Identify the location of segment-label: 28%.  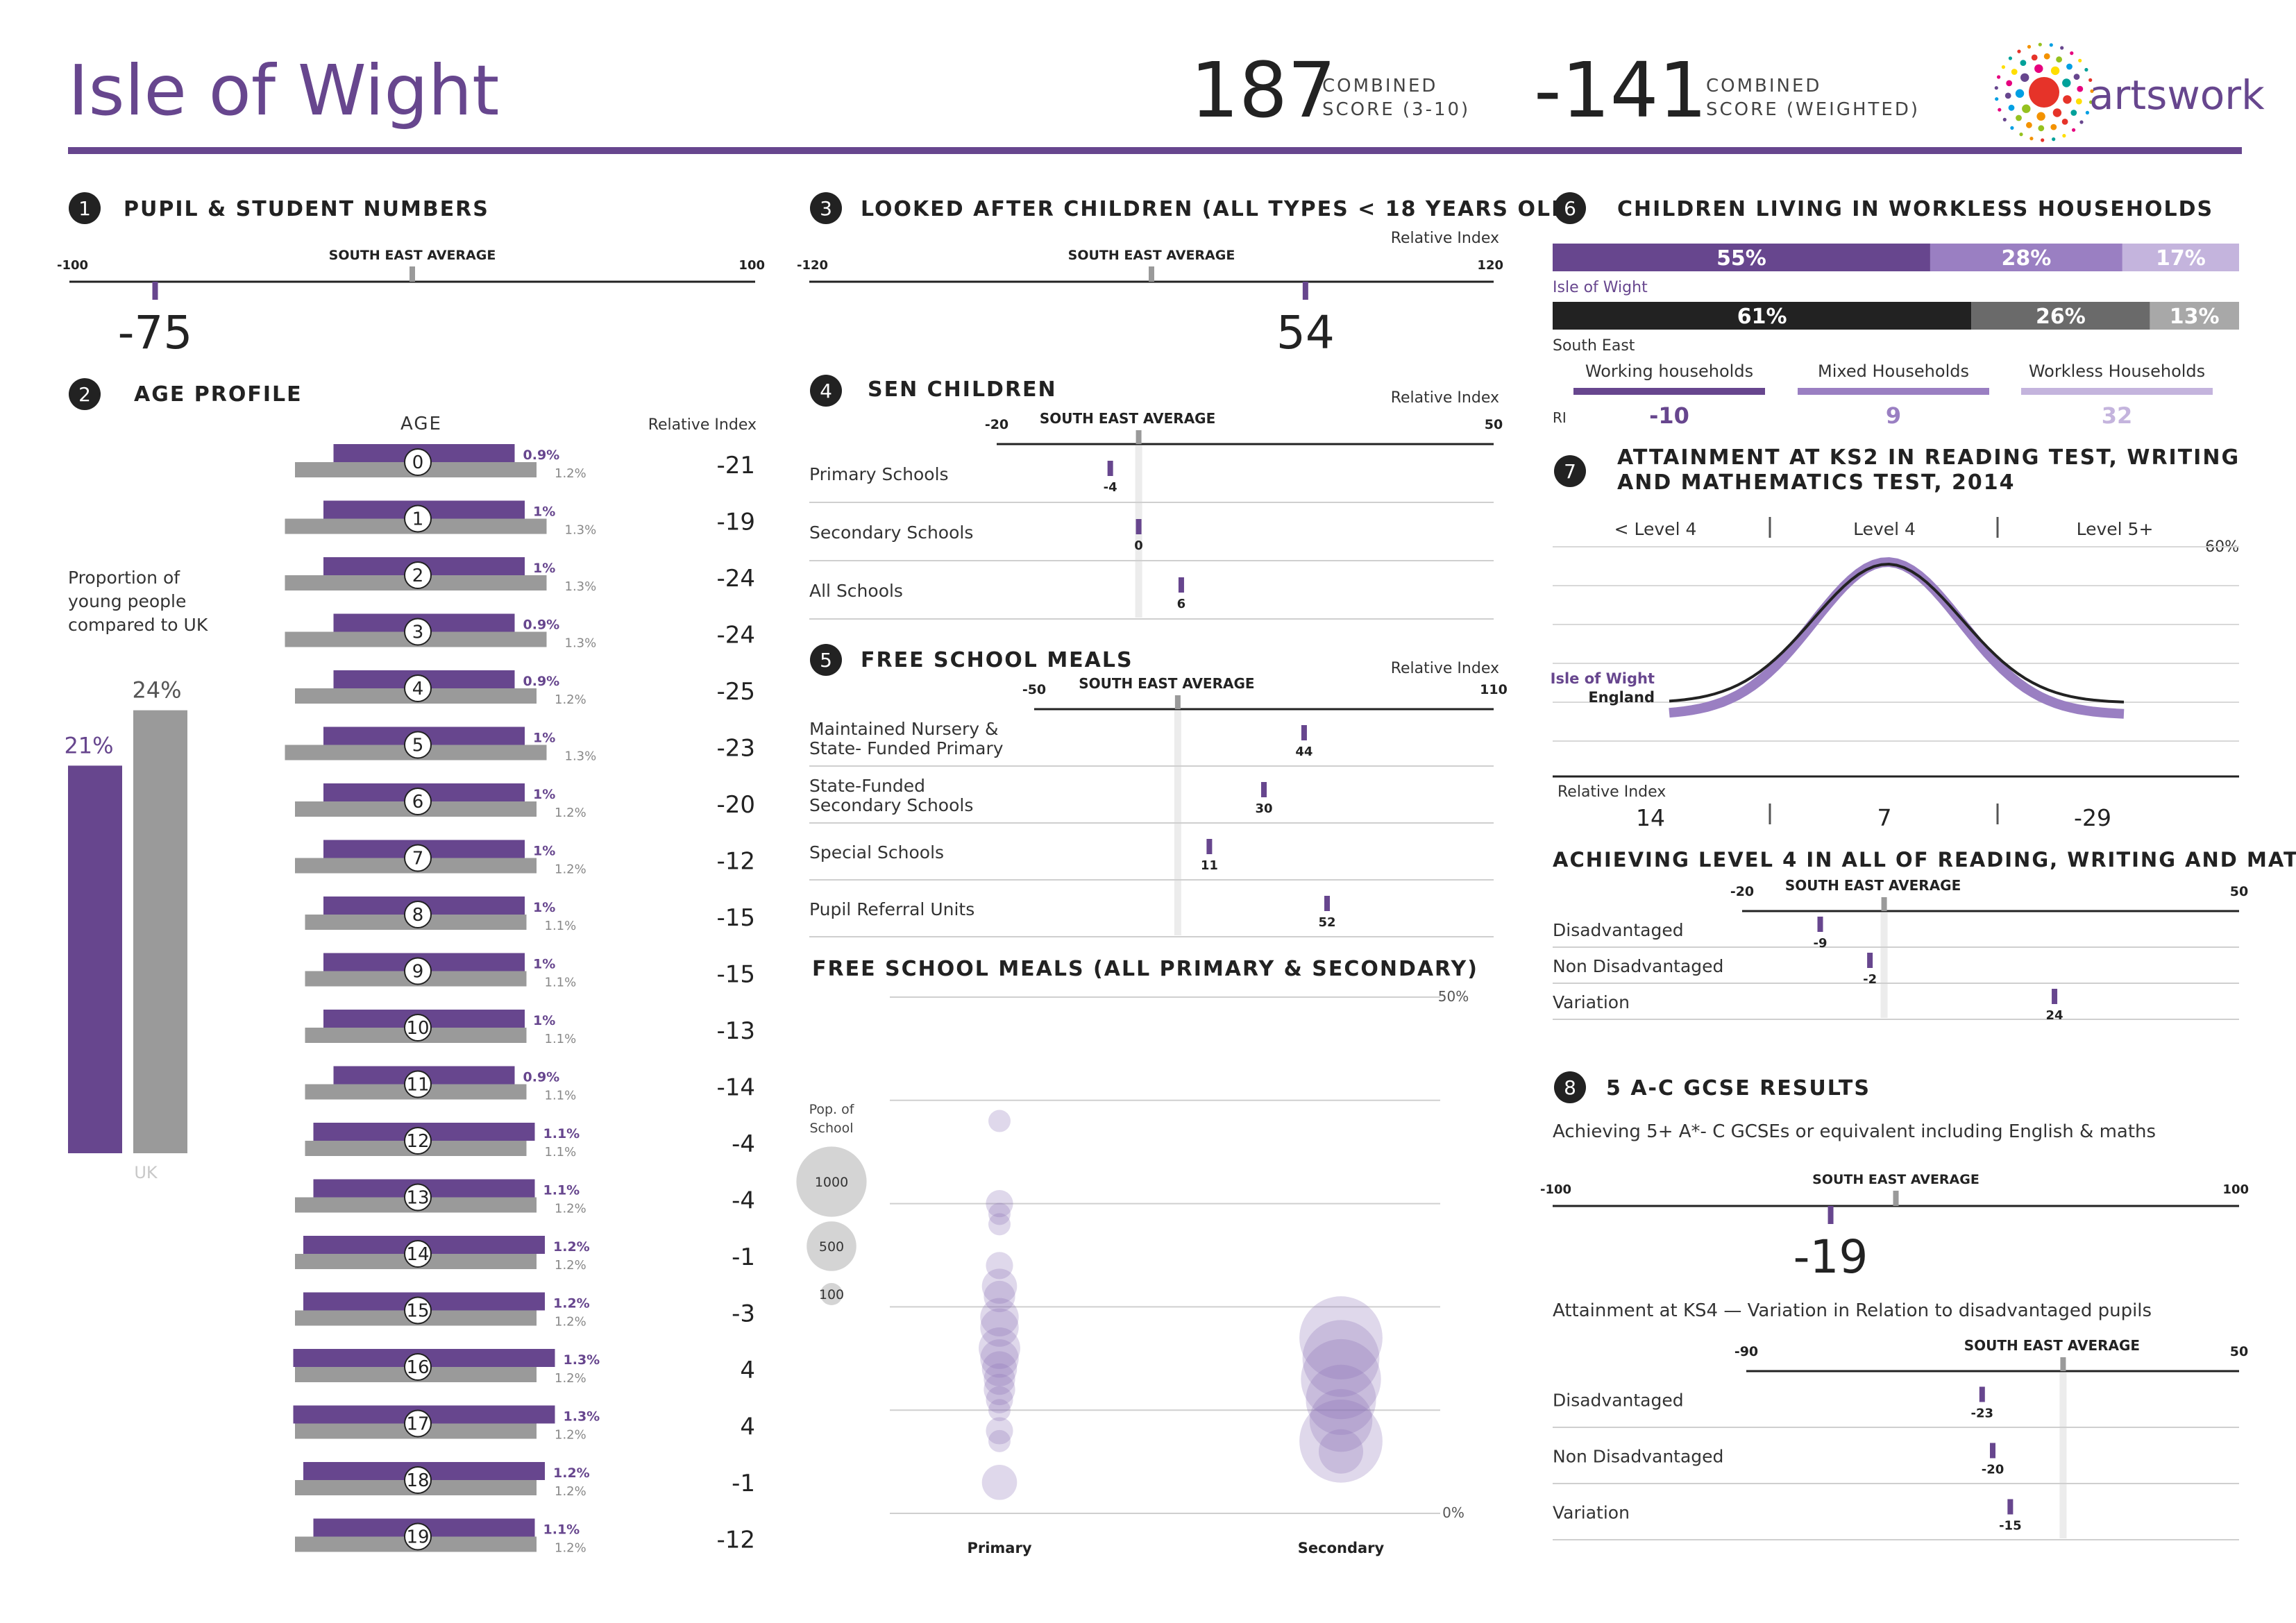
(2027, 258).